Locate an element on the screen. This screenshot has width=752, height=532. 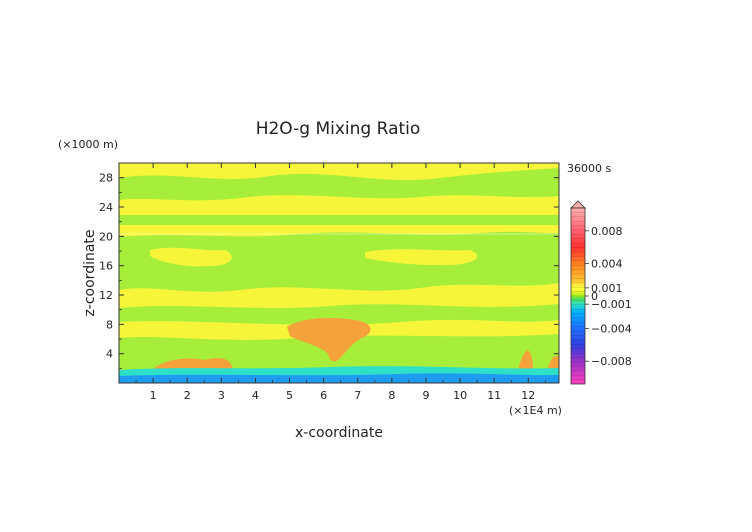
x-tick-label: 4 is located at coordinates (255, 395).